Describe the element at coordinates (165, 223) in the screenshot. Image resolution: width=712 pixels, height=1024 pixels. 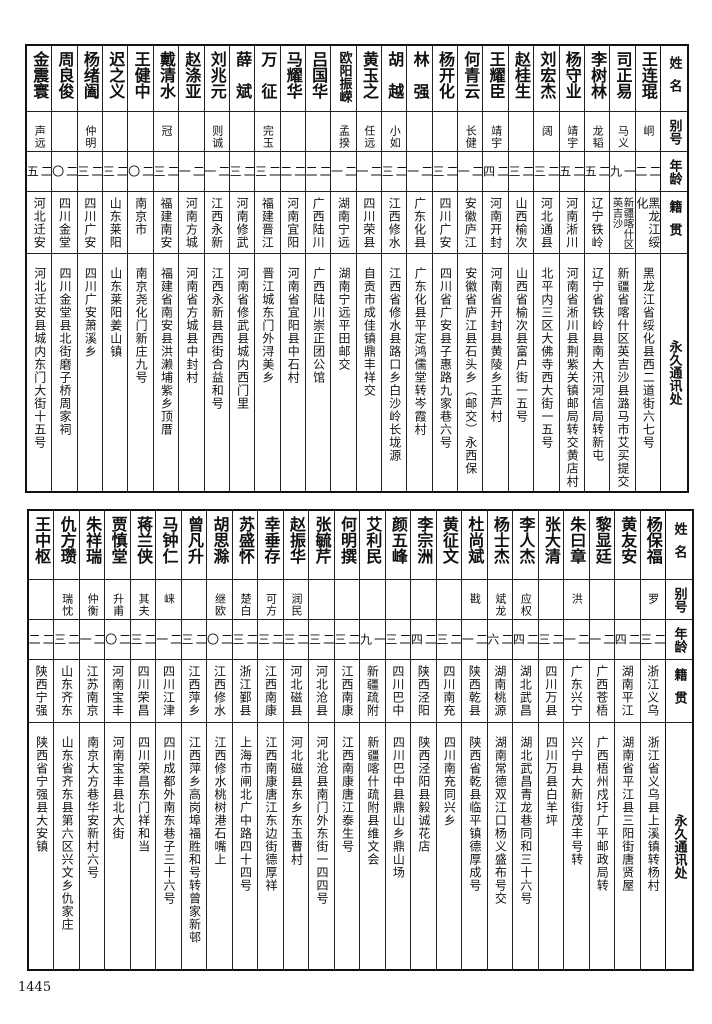
I see `native-text: 福建南安` at that location.